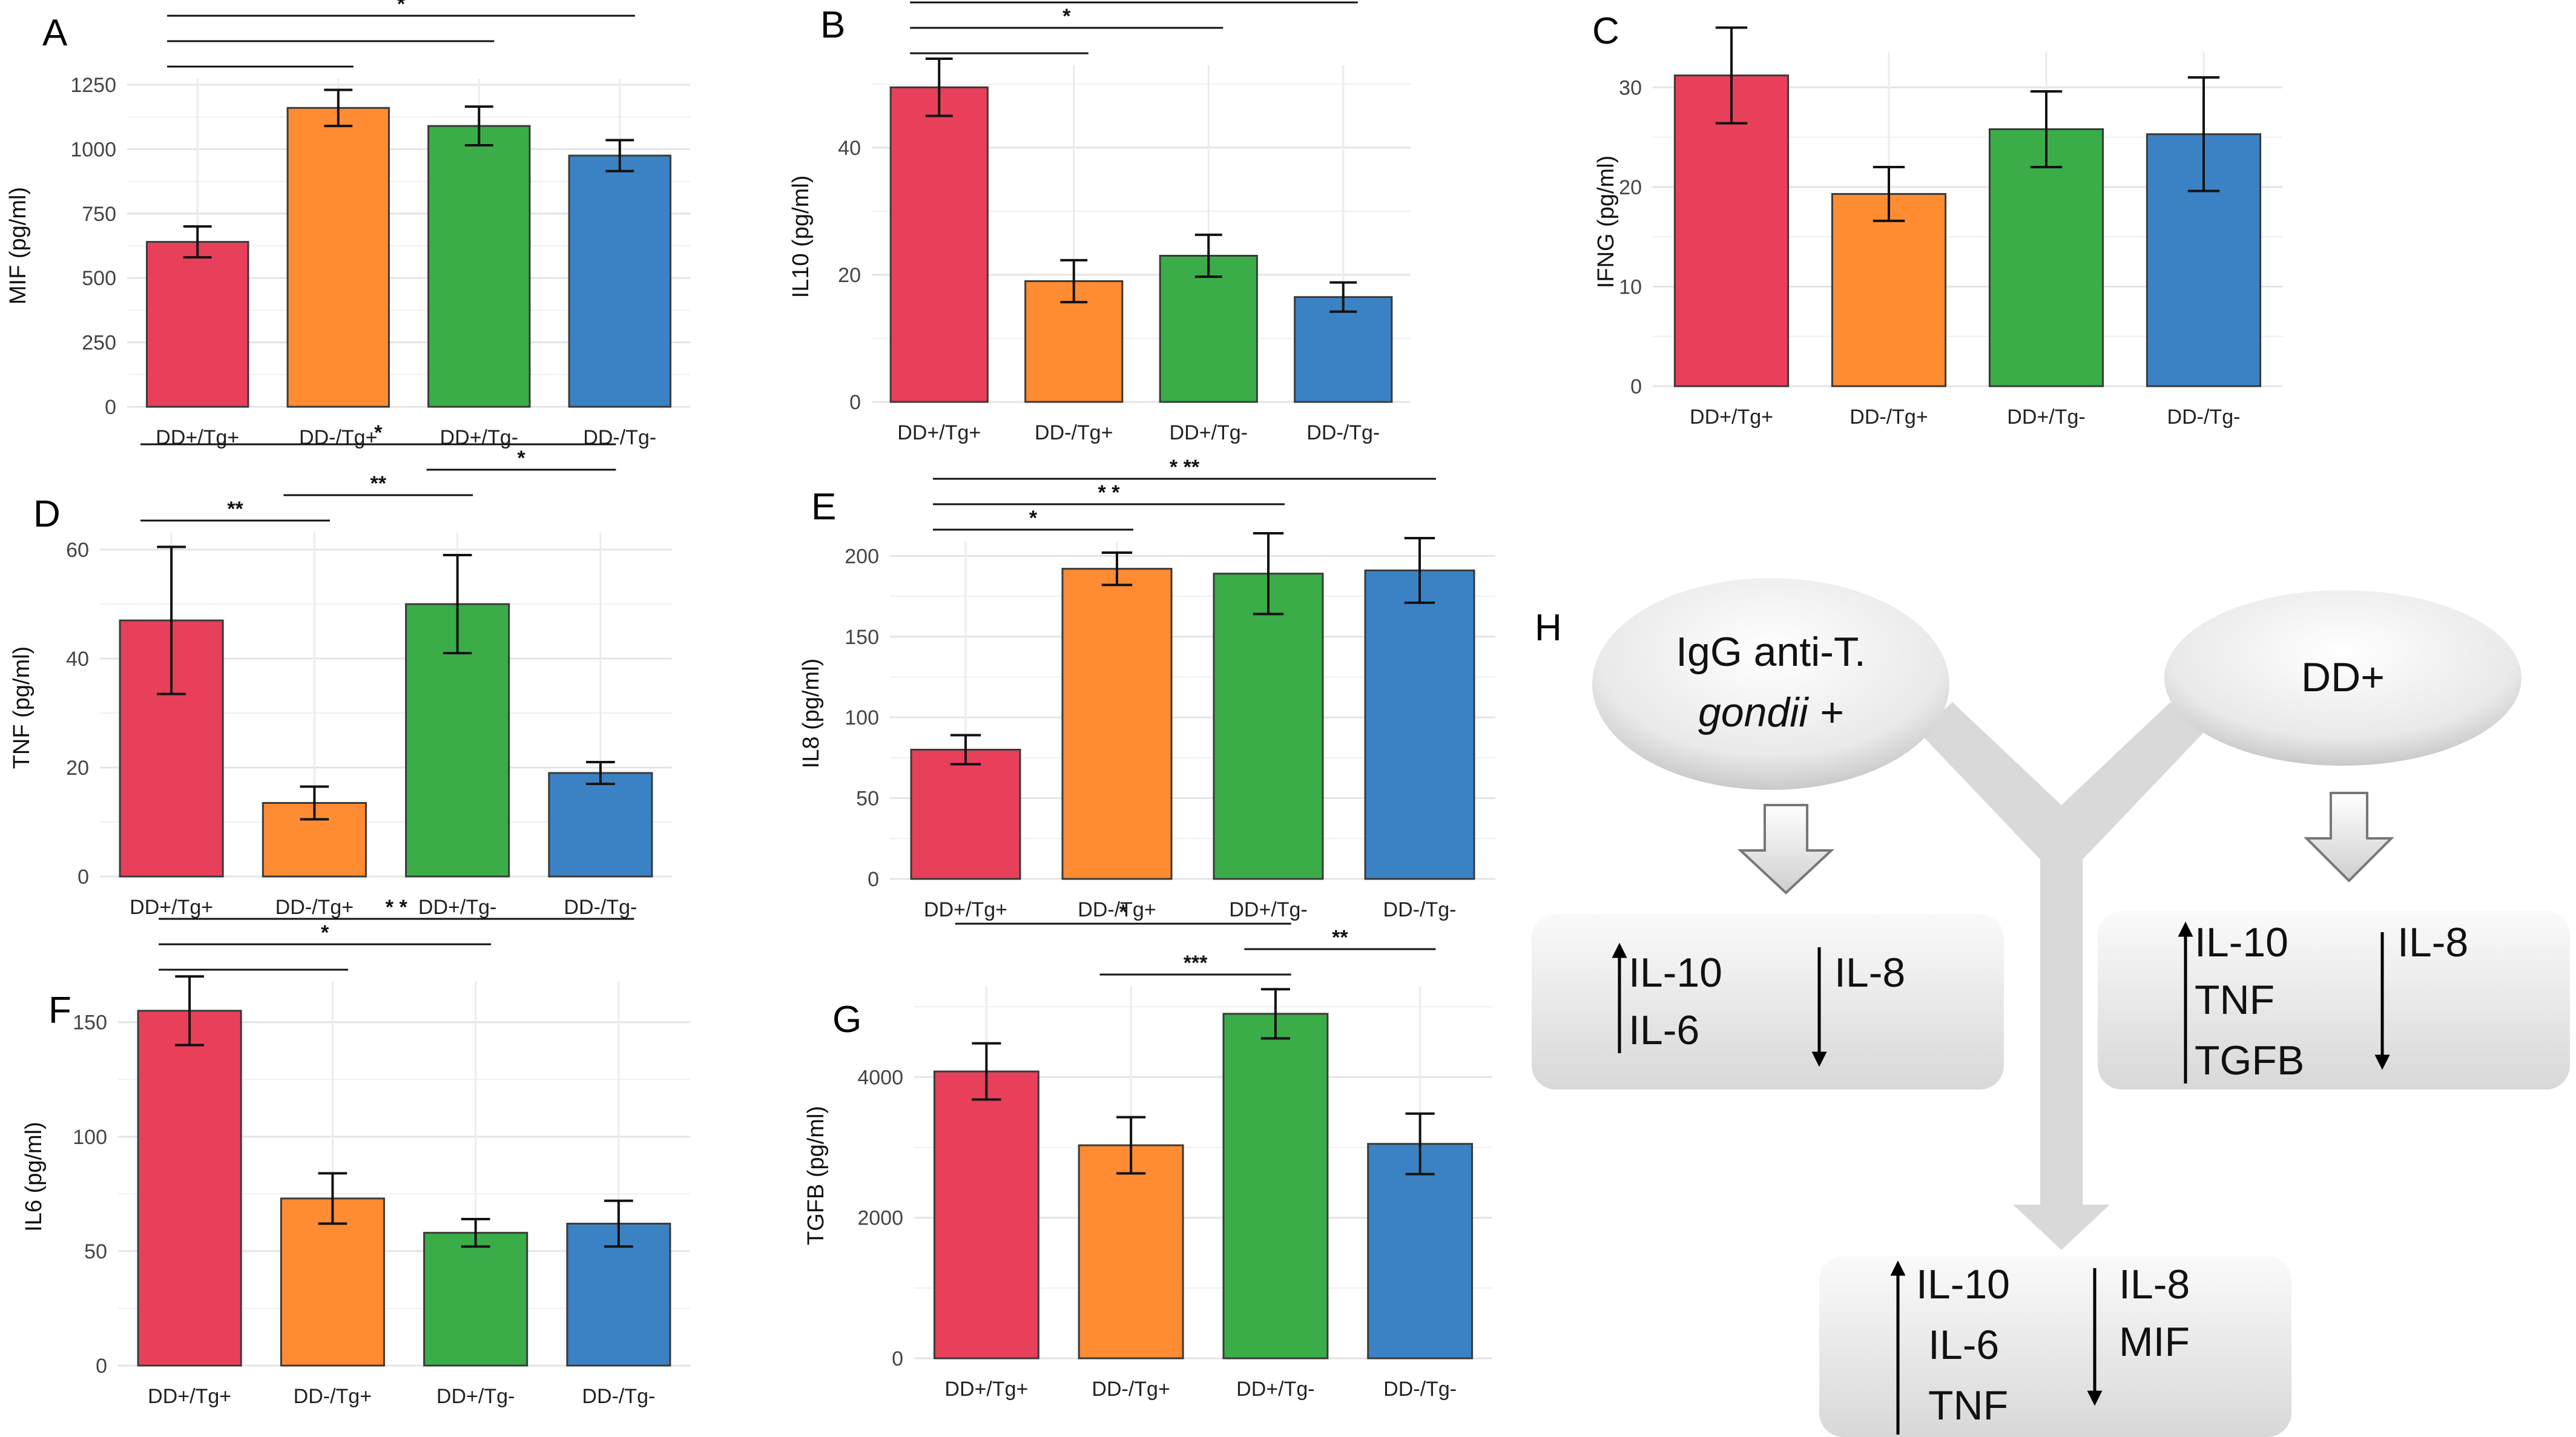 The height and width of the screenshot is (1437, 2576). Describe the element at coordinates (1664, 1030) in the screenshot. I see `left-up-2: IL-6` at that location.